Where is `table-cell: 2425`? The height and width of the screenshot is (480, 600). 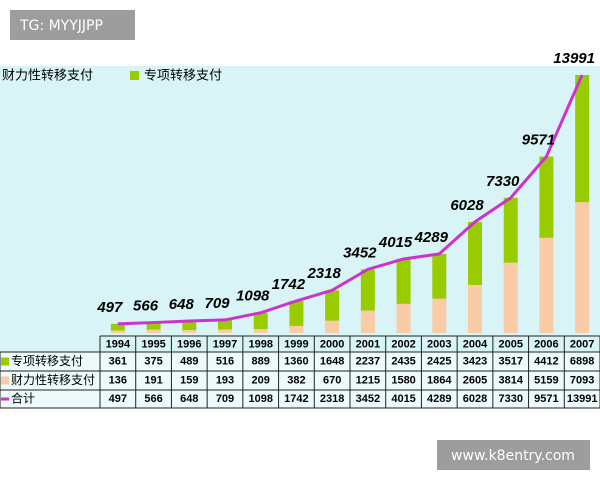
table-cell: 2425 is located at coordinates (439, 361).